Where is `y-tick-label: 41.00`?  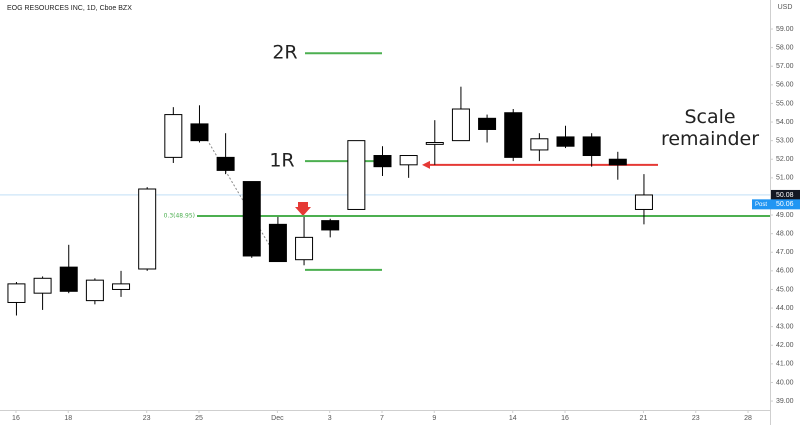 y-tick-label: 41.00 is located at coordinates (785, 364).